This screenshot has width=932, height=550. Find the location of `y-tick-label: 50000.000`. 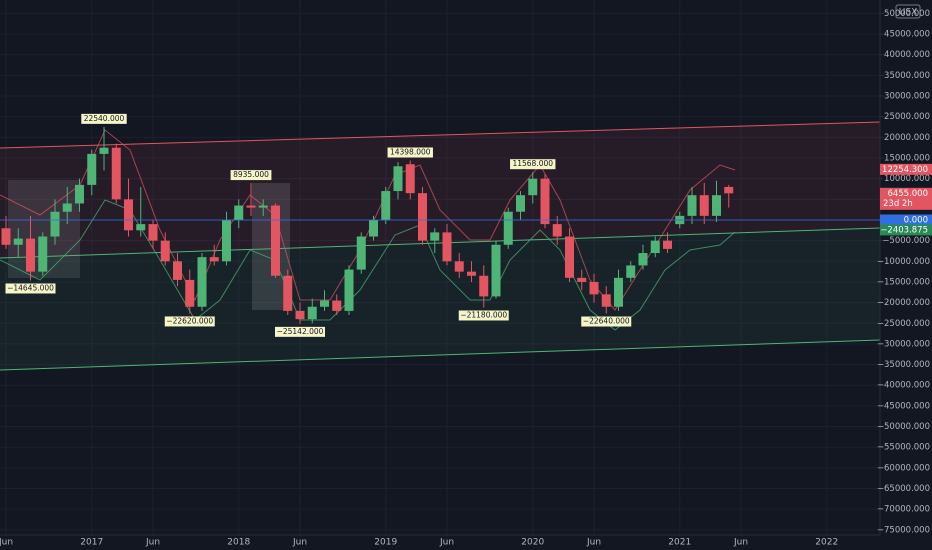

y-tick-label: 50000.000 is located at coordinates (907, 14).